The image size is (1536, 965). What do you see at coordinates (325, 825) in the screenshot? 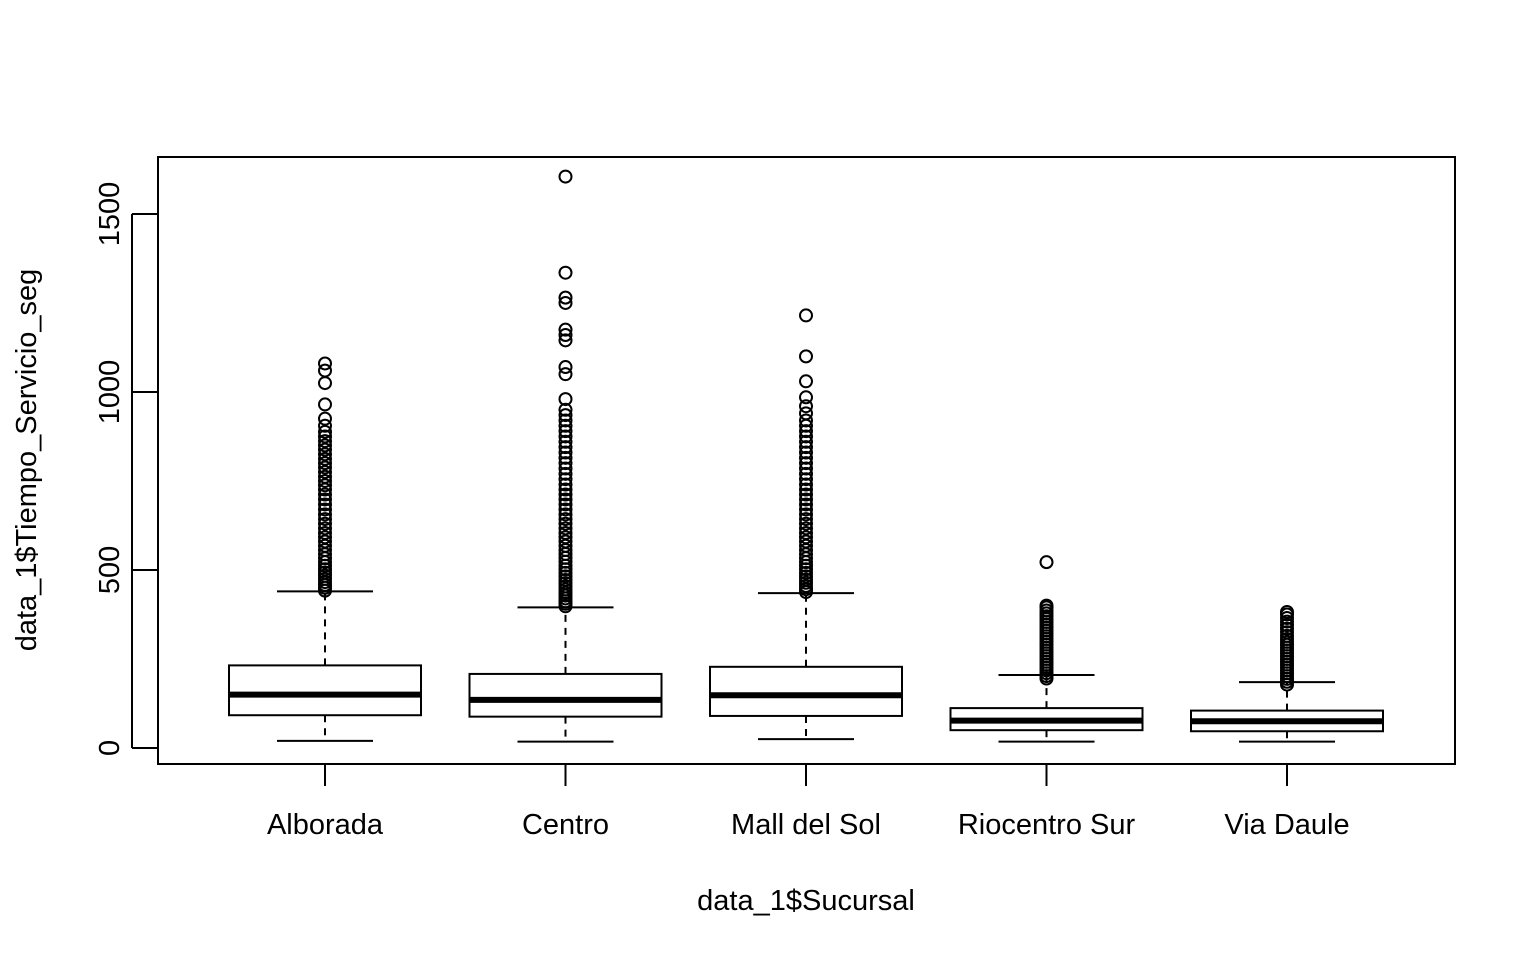
I see `x-tick-label: Alborada` at bounding box center [325, 825].